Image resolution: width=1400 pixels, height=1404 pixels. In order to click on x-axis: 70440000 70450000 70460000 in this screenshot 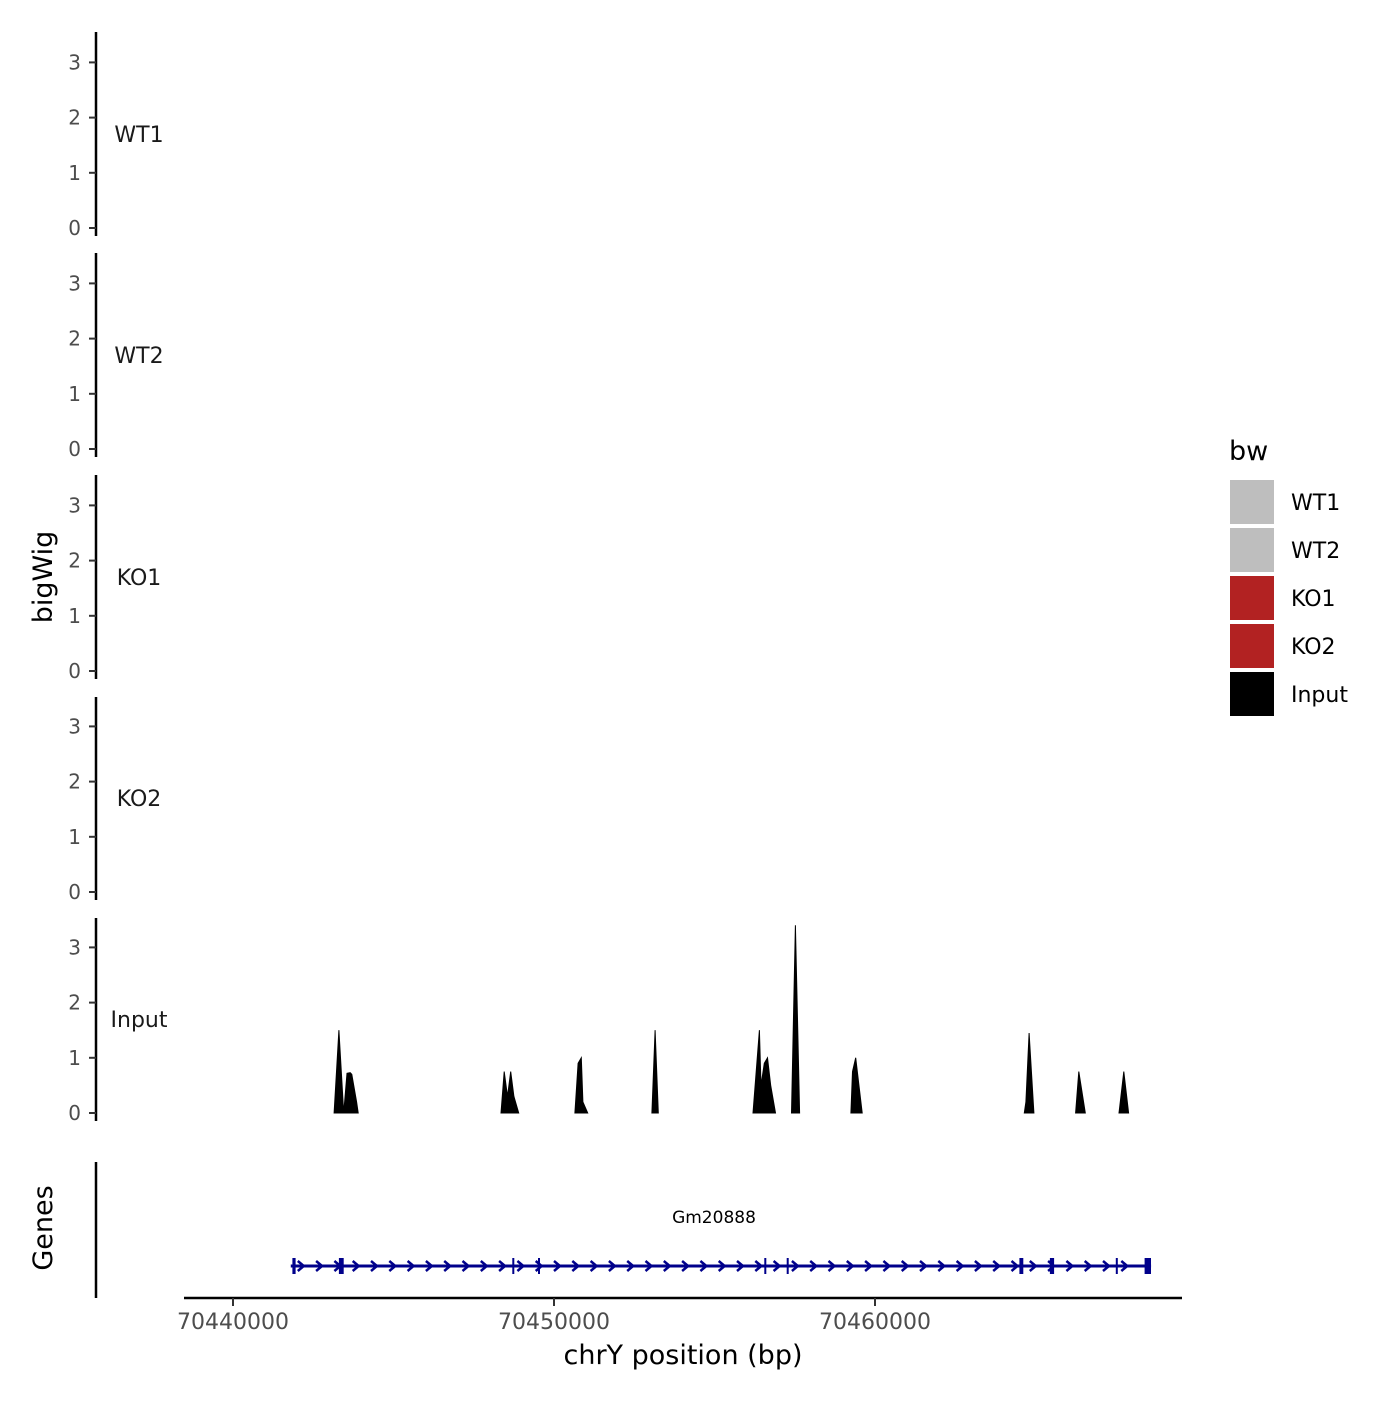, I will do `click(679, 1315)`.